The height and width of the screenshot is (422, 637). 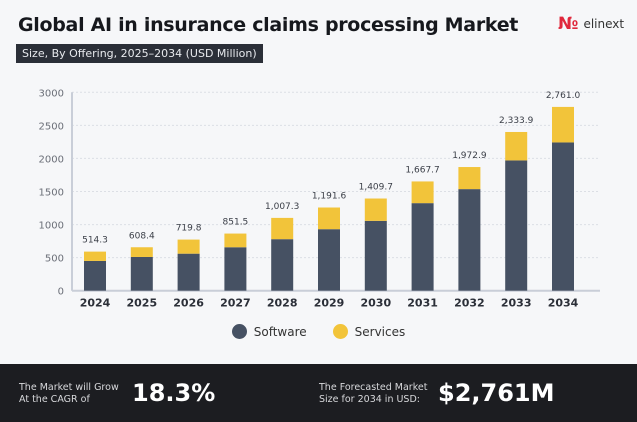 What do you see at coordinates (51, 193) in the screenshot?
I see `y-tick-label: 1500` at bounding box center [51, 193].